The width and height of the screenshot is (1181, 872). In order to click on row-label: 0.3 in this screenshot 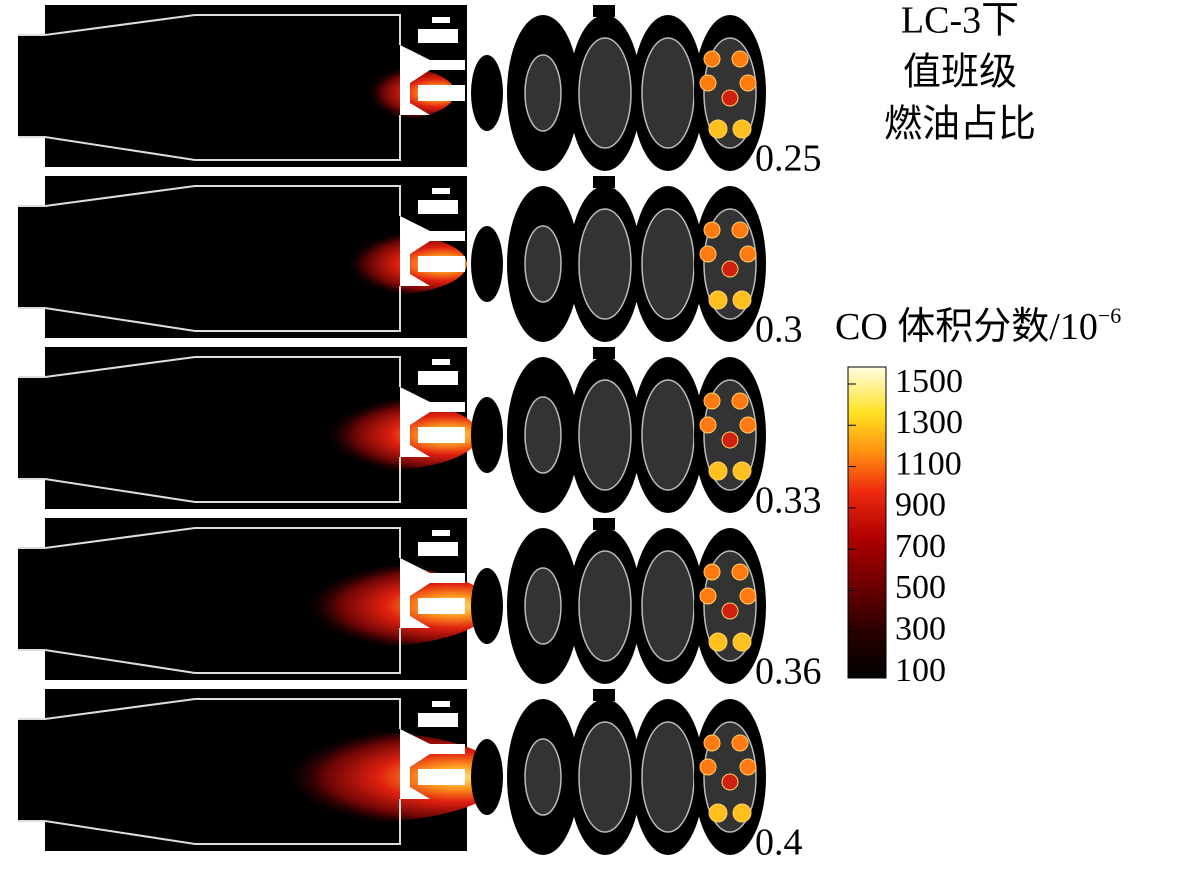, I will do `click(779, 330)`.